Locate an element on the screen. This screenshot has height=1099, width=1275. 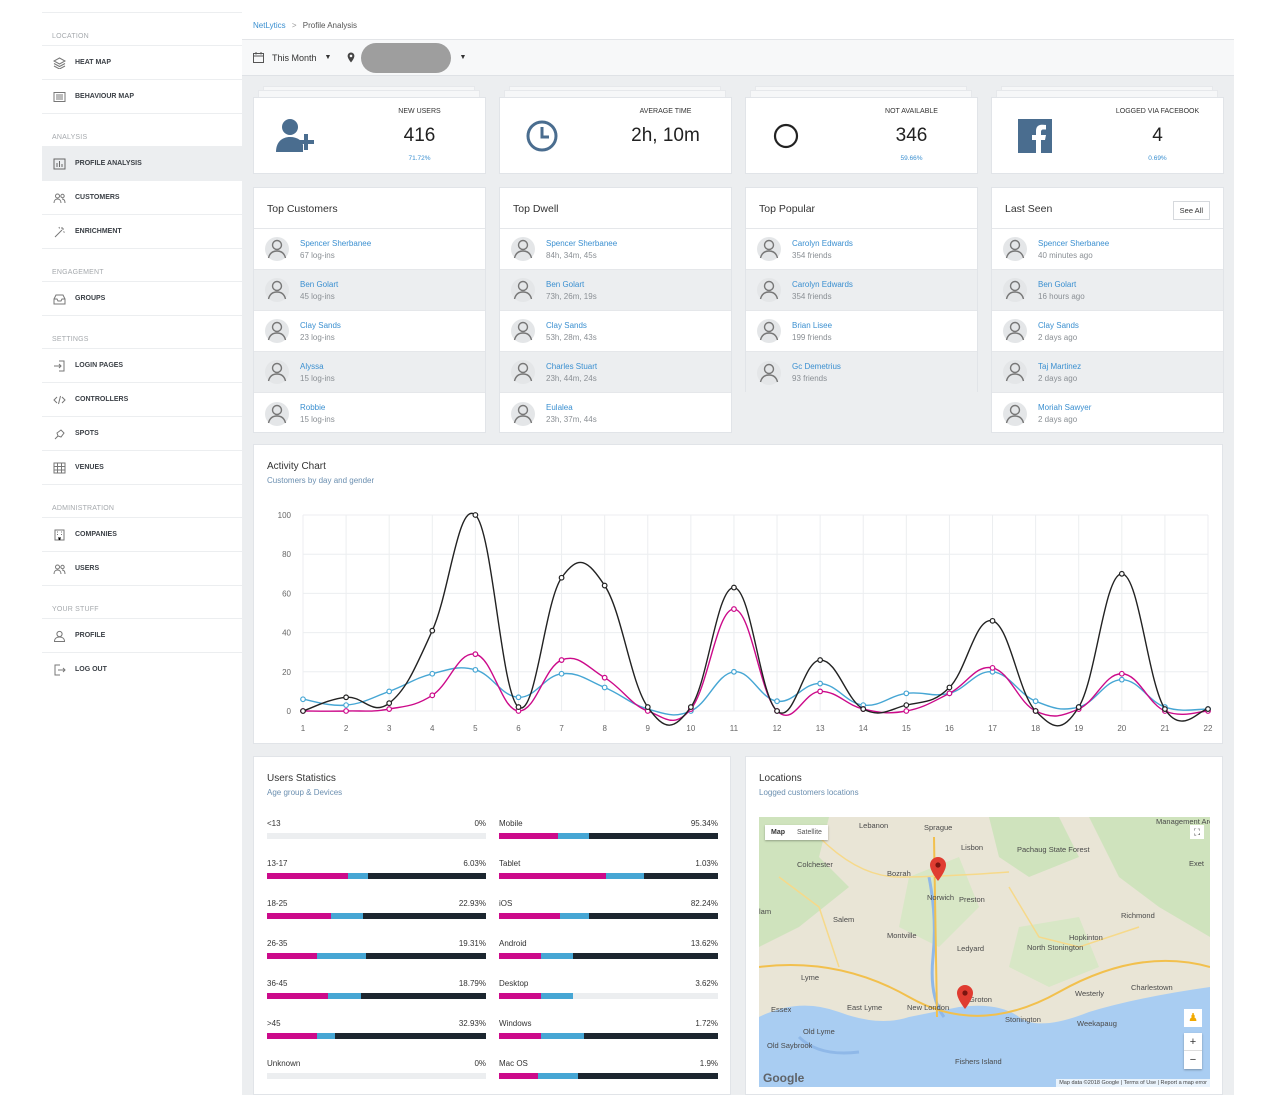
terms-of-use-link: Terms of Use is located at coordinates (1140, 1083).